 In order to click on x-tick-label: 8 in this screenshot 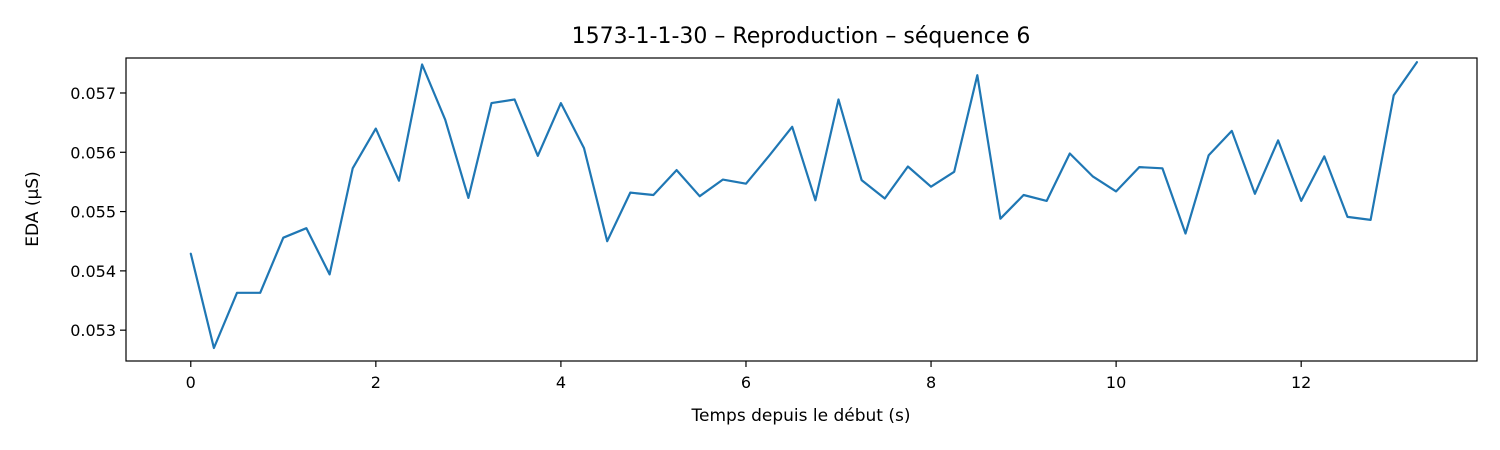, I will do `click(931, 382)`.